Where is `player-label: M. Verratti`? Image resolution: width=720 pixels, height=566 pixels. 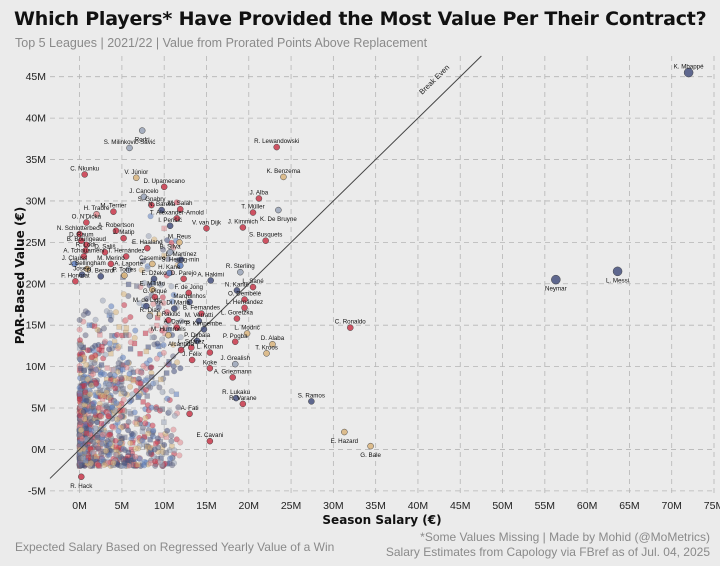 player-label: M. Verratti is located at coordinates (199, 315).